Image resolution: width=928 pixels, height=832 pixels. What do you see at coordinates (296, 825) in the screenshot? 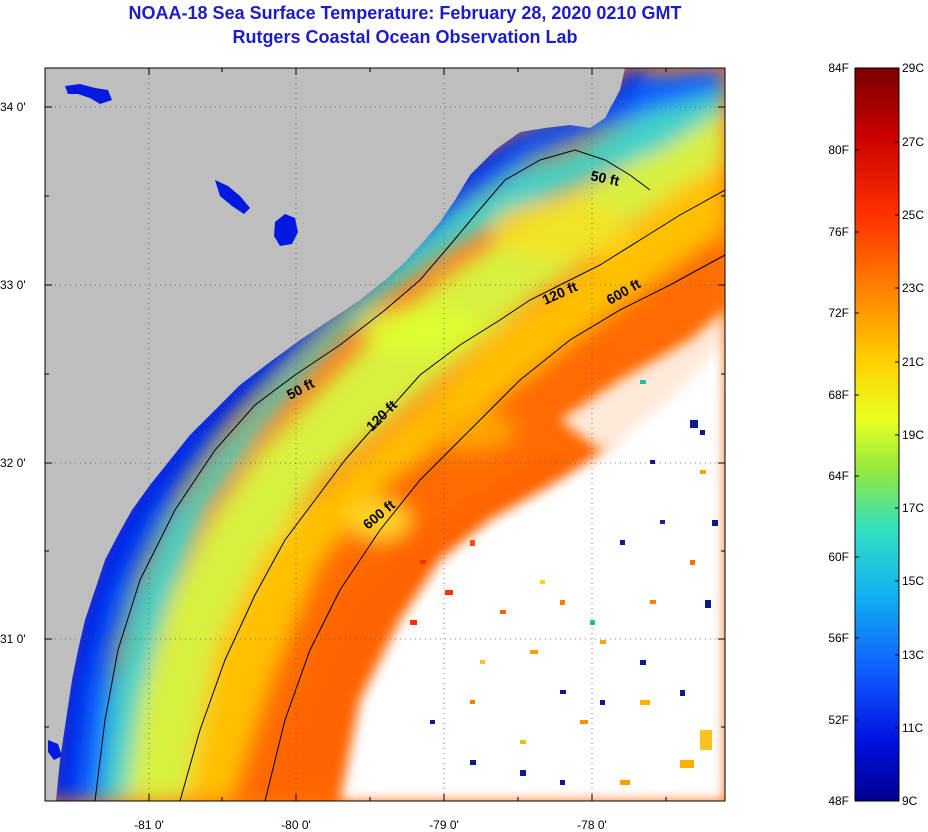
I see `lon-label: -80 0'` at bounding box center [296, 825].